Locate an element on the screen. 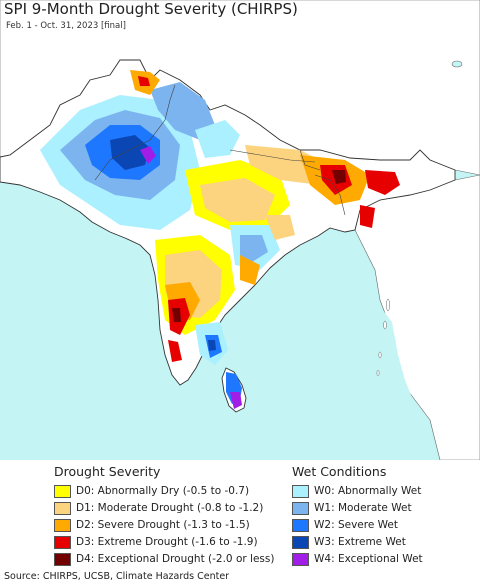 The width and height of the screenshot is (480, 586). legend-label-w0: W0: Abnormally Wet is located at coordinates (368, 491).